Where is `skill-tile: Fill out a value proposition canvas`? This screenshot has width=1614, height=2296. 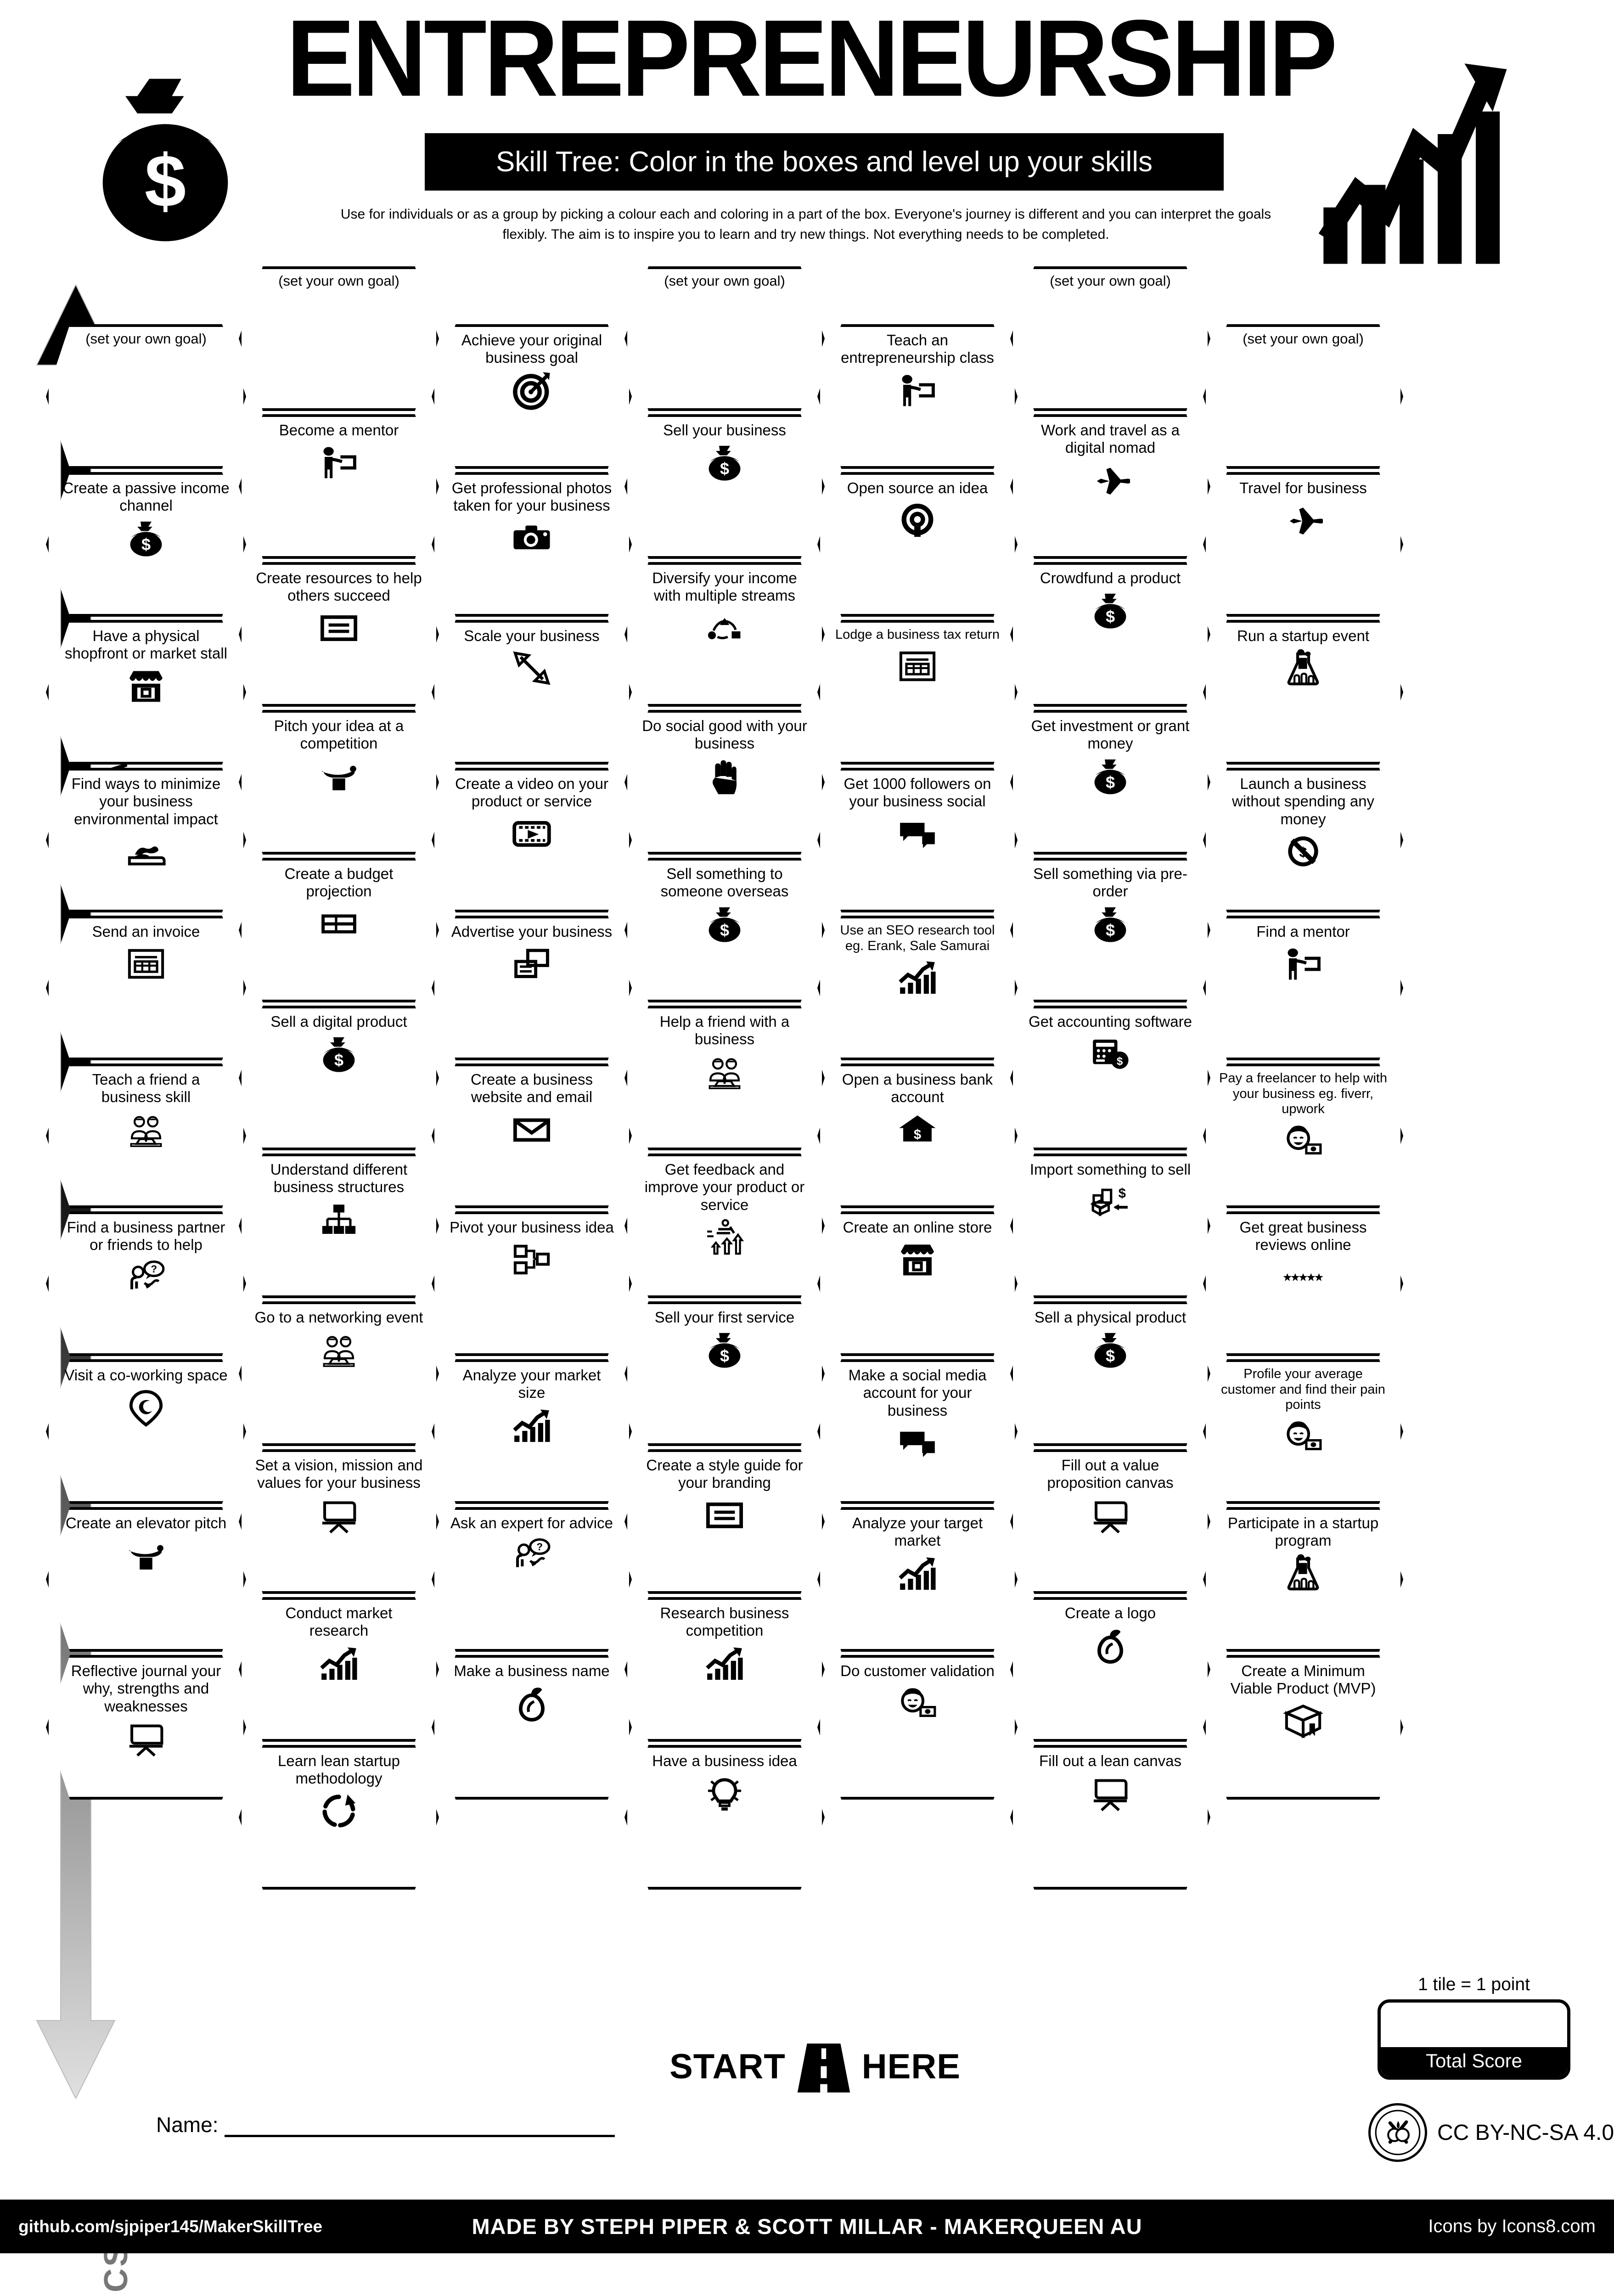
skill-tile: Fill out a value proposition canvas is located at coordinates (1110, 1522).